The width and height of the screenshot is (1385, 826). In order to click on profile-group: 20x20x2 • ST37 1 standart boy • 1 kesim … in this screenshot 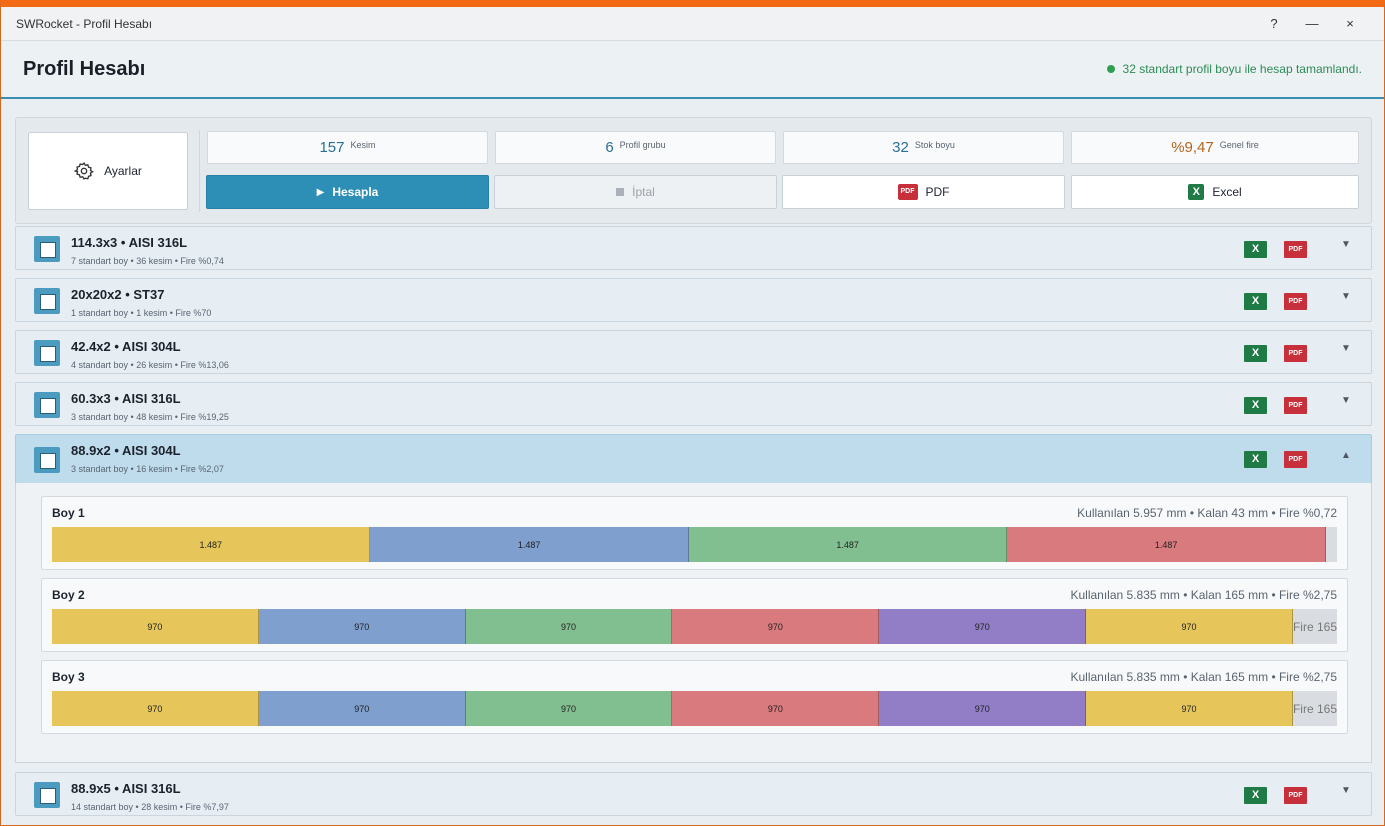, I will do `click(693, 300)`.